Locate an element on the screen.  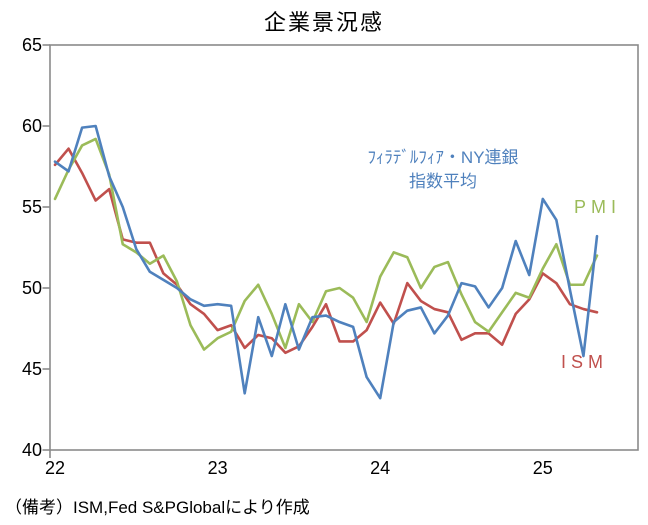
x-axis-label: 22 is located at coordinates (55, 468).